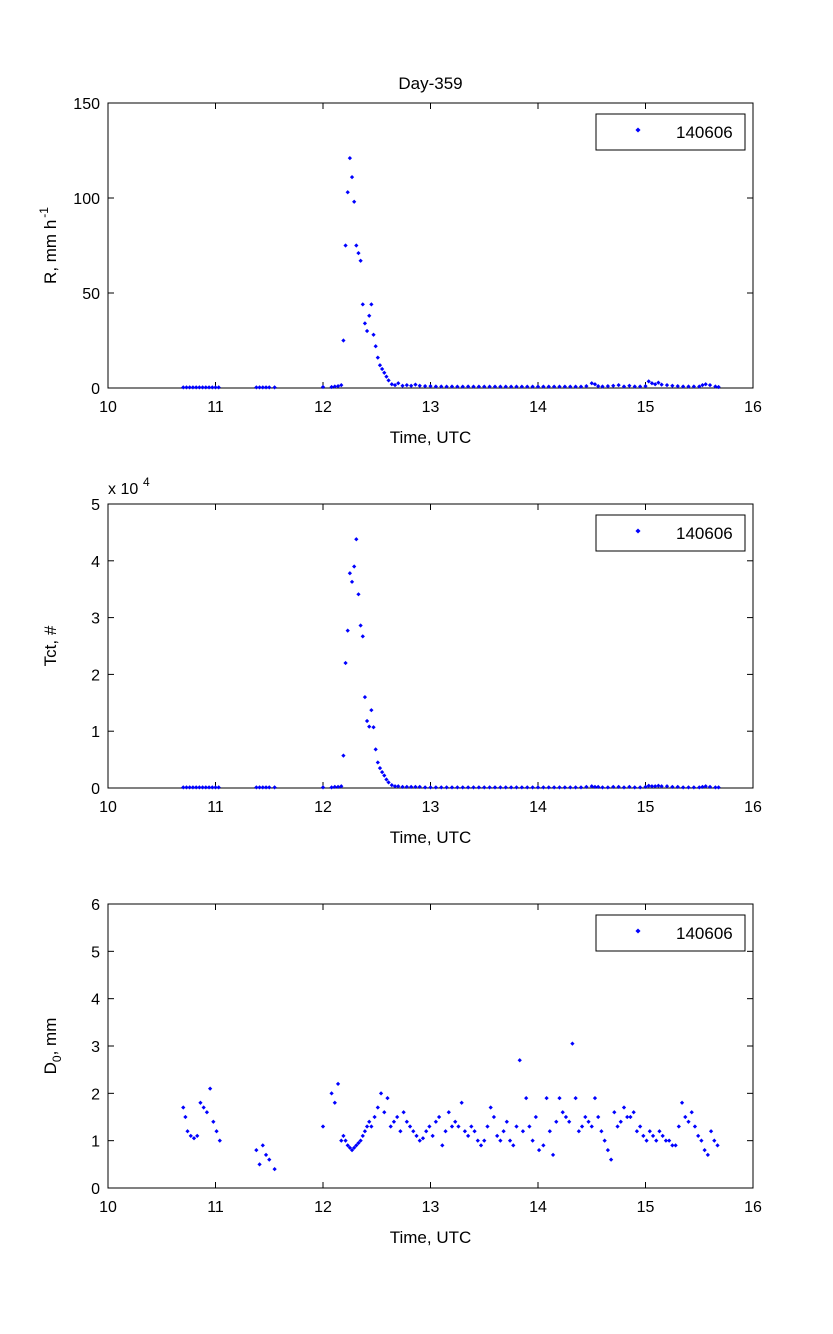 This screenshot has width=833, height=1334. I want to click on x-tick-label: 14, so click(538, 807).